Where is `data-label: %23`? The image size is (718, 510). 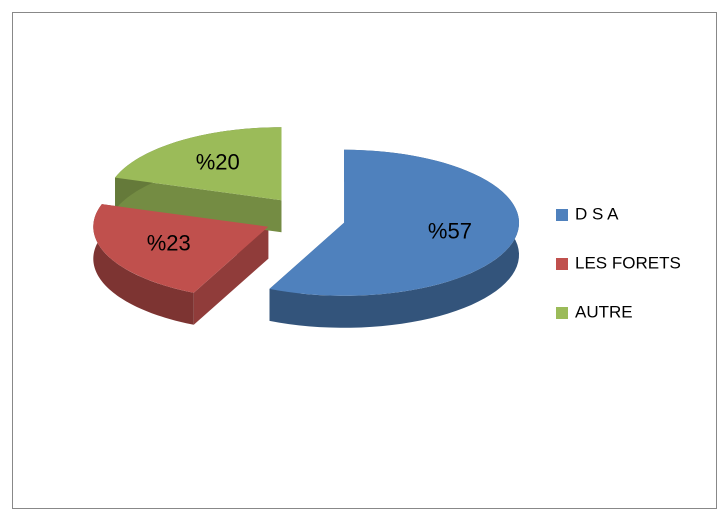 data-label: %23 is located at coordinates (169, 243).